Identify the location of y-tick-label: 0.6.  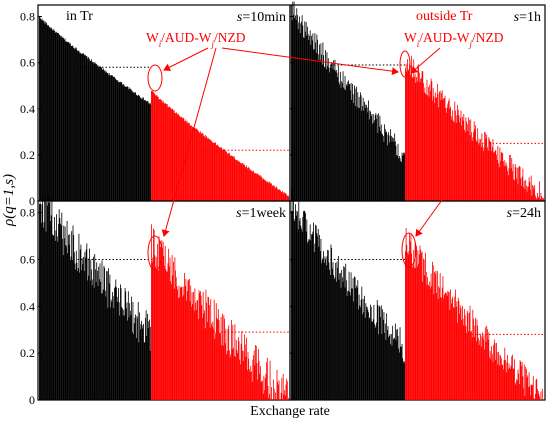
(27, 260).